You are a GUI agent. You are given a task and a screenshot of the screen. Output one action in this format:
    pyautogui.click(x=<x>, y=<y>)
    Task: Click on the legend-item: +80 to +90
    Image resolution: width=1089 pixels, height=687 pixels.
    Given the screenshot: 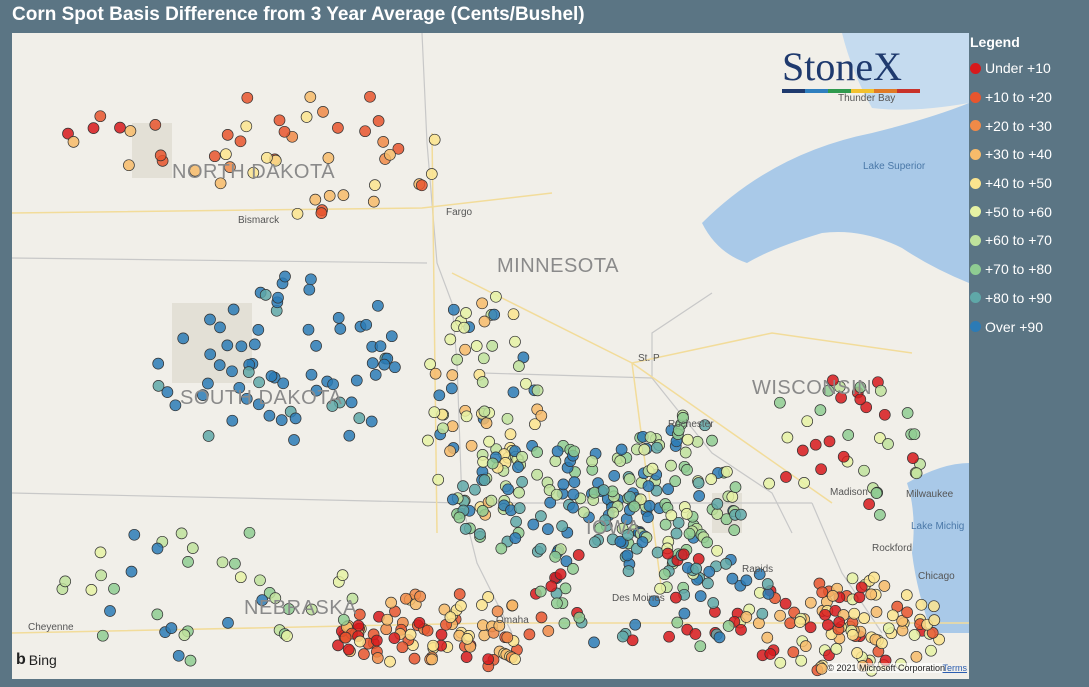 What is the action you would take?
    pyautogui.click(x=1029, y=298)
    